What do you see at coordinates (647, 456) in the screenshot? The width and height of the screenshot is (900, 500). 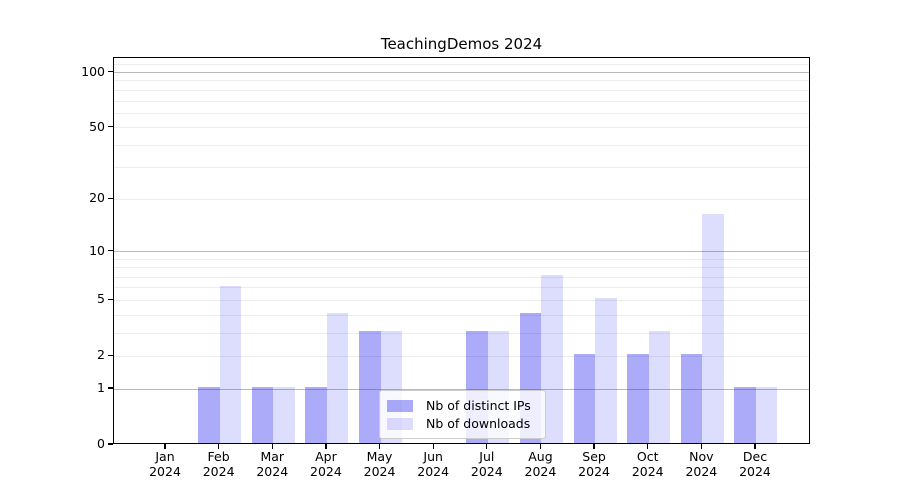 I see `x-tick-month: Oct` at bounding box center [647, 456].